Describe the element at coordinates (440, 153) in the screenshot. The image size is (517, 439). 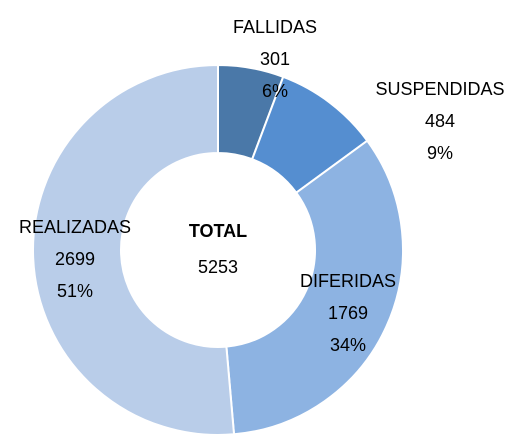
I see `slice-percent: 9%` at that location.